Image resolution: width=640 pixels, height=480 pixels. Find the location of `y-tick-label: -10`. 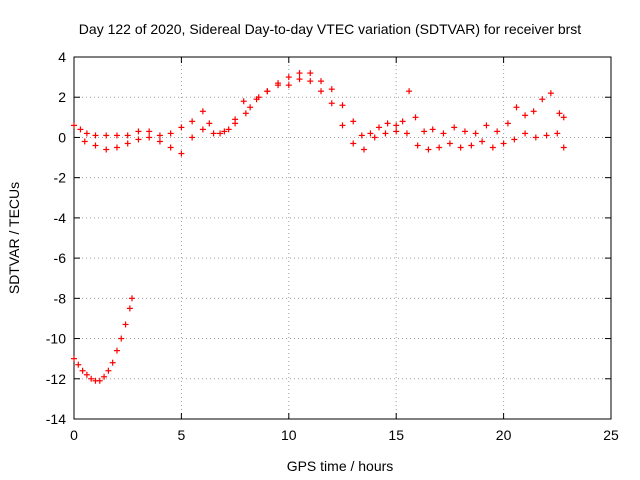

y-tick-label: -10 is located at coordinates (56, 339).